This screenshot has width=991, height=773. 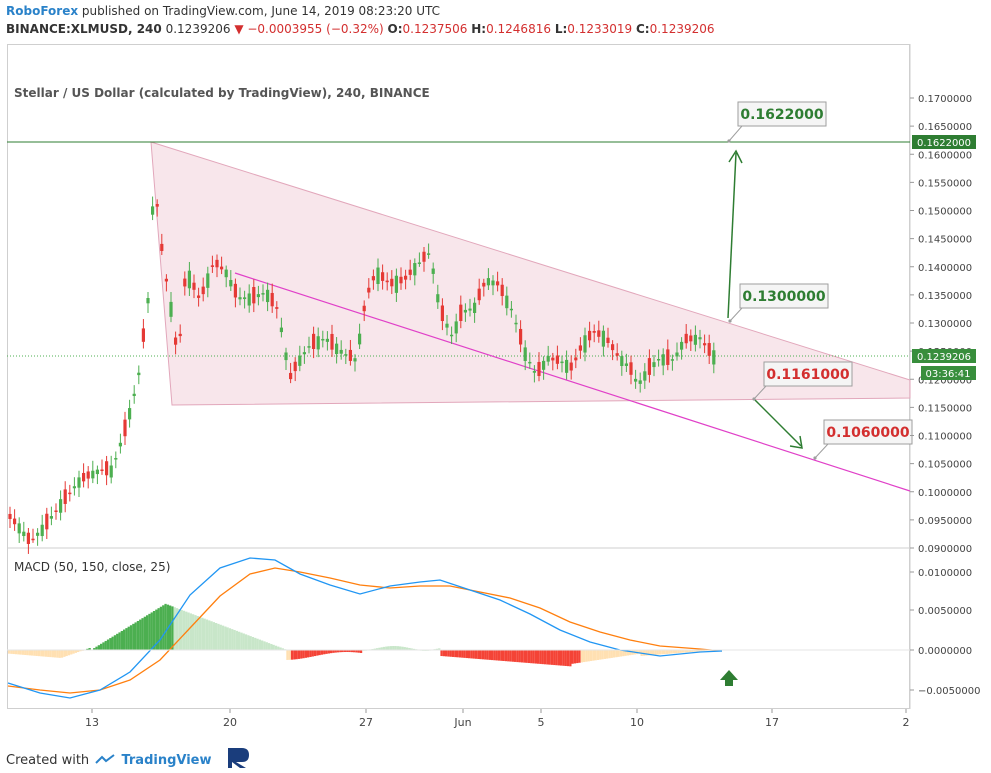 I want to click on publisher-name: RoboForex, so click(x=42, y=11).